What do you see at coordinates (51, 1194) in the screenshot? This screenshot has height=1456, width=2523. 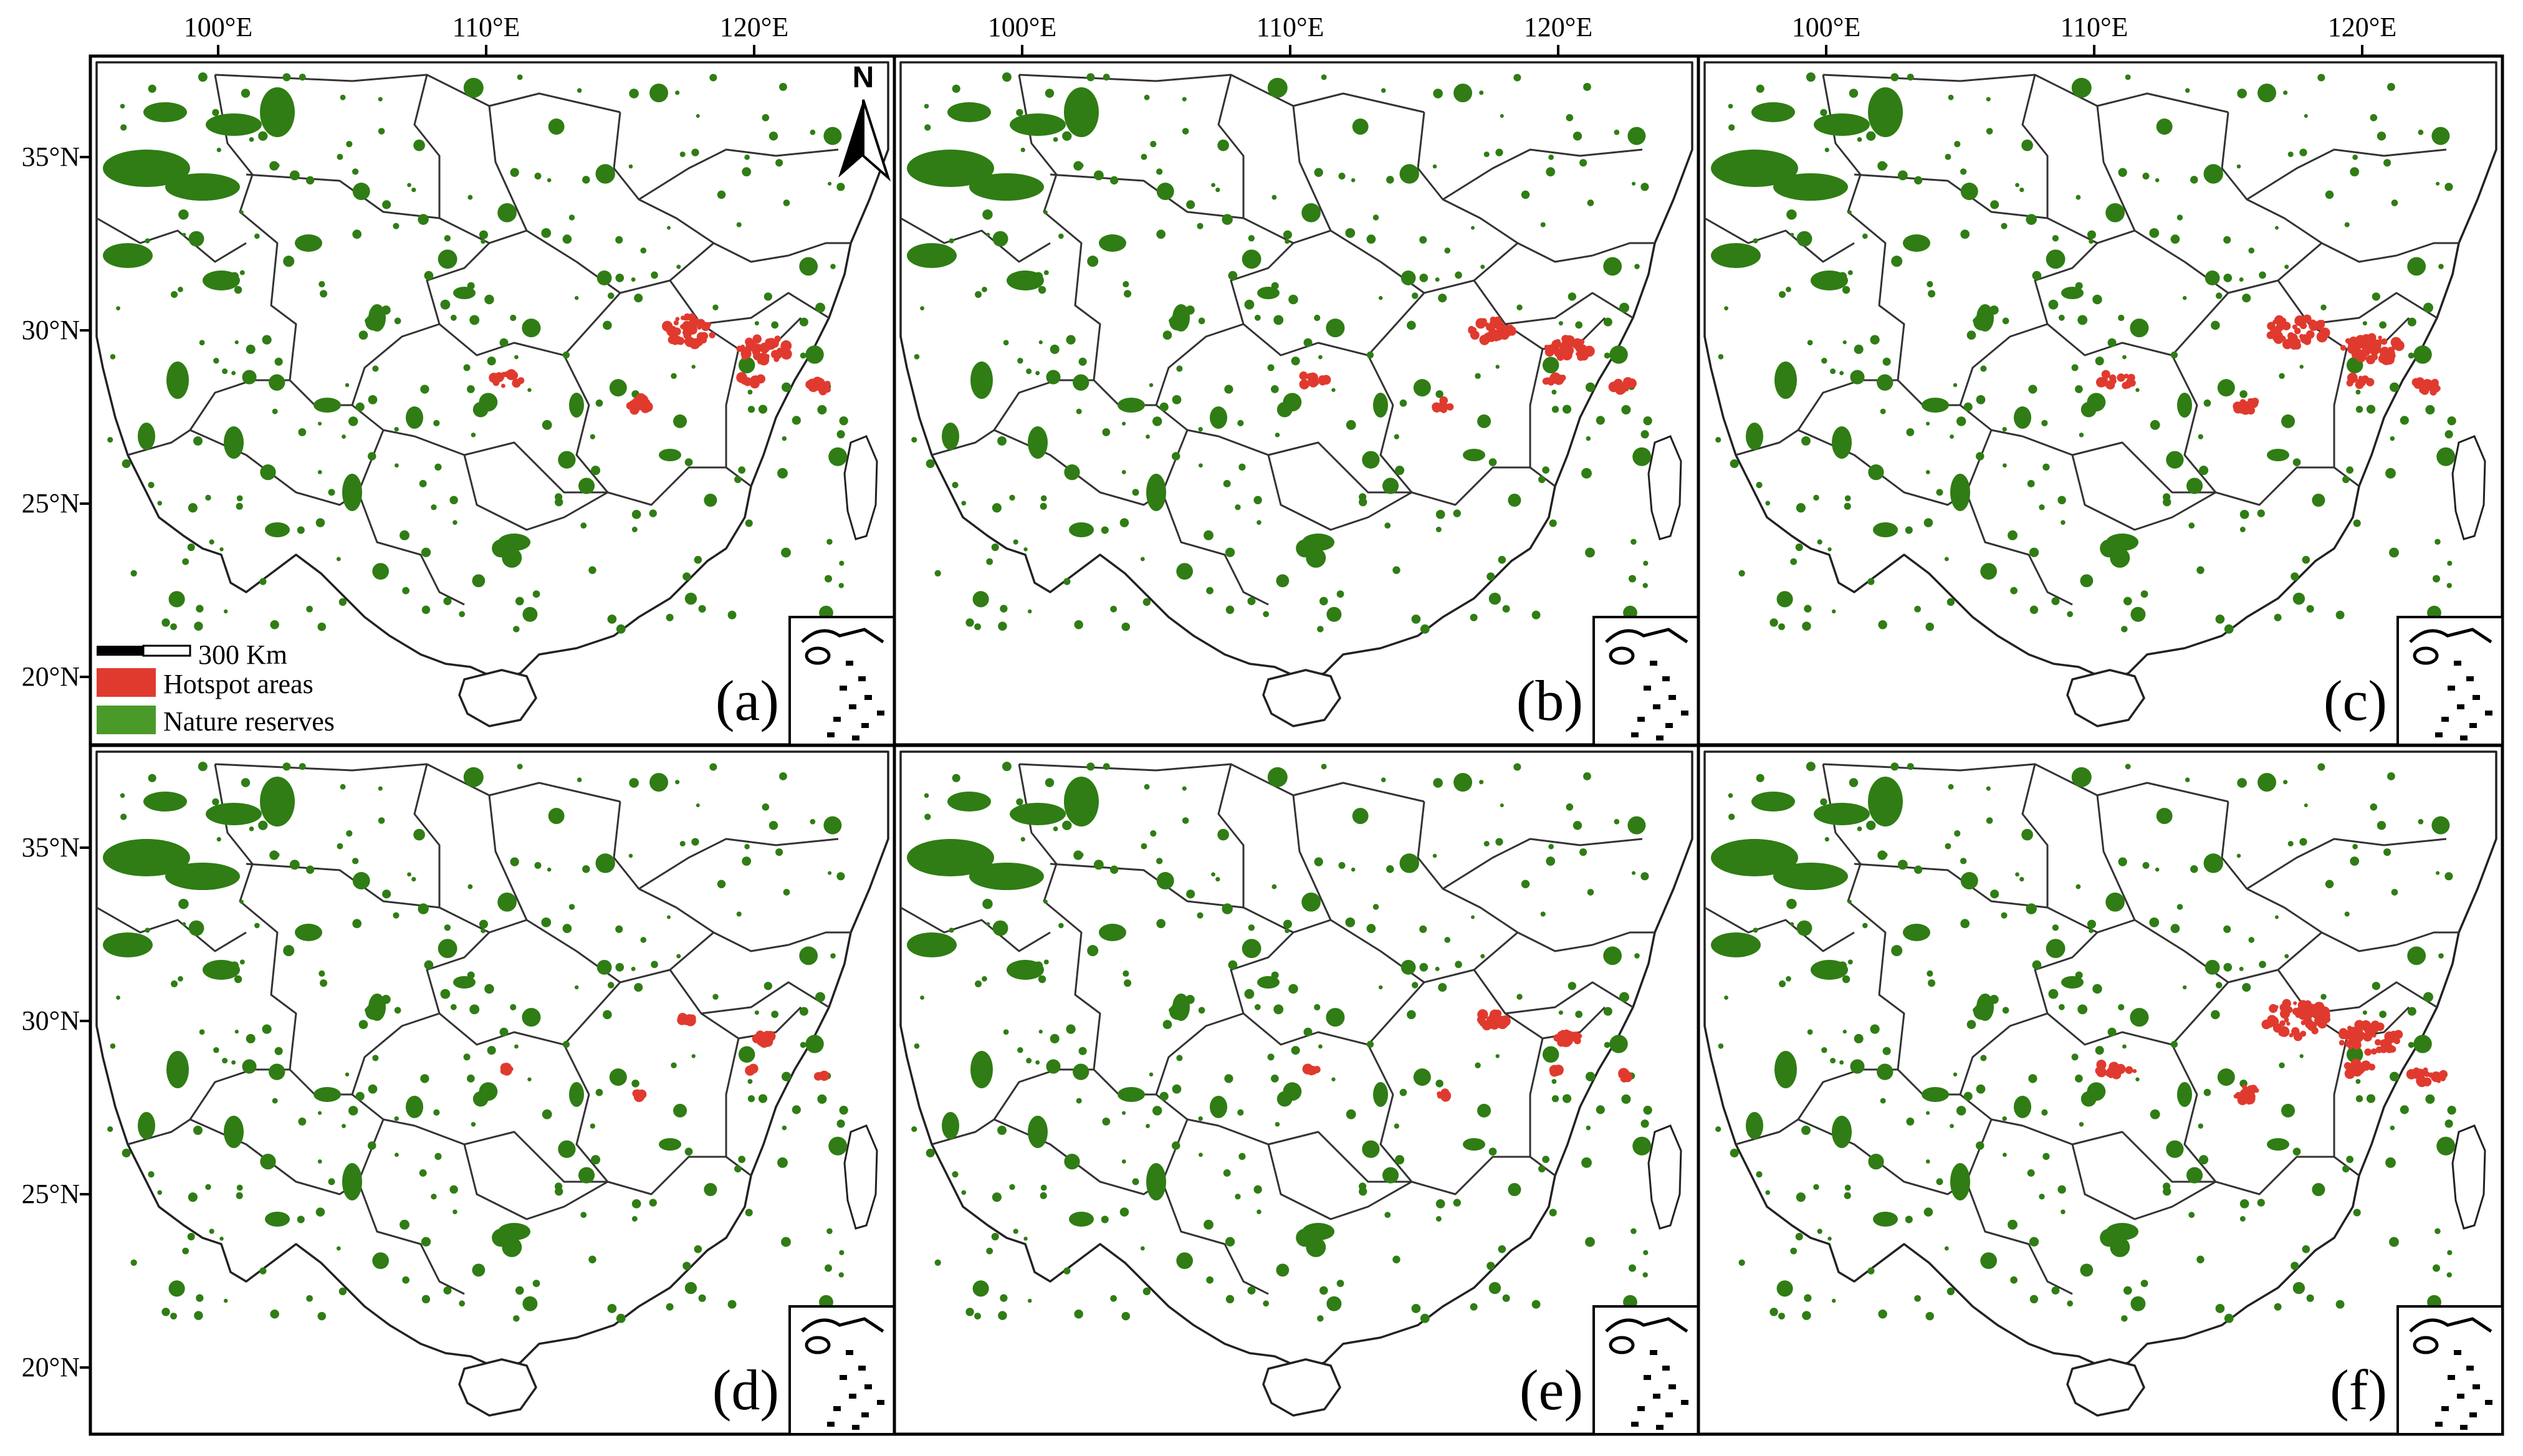 I see `lat-tick-label: 25°N` at bounding box center [51, 1194].